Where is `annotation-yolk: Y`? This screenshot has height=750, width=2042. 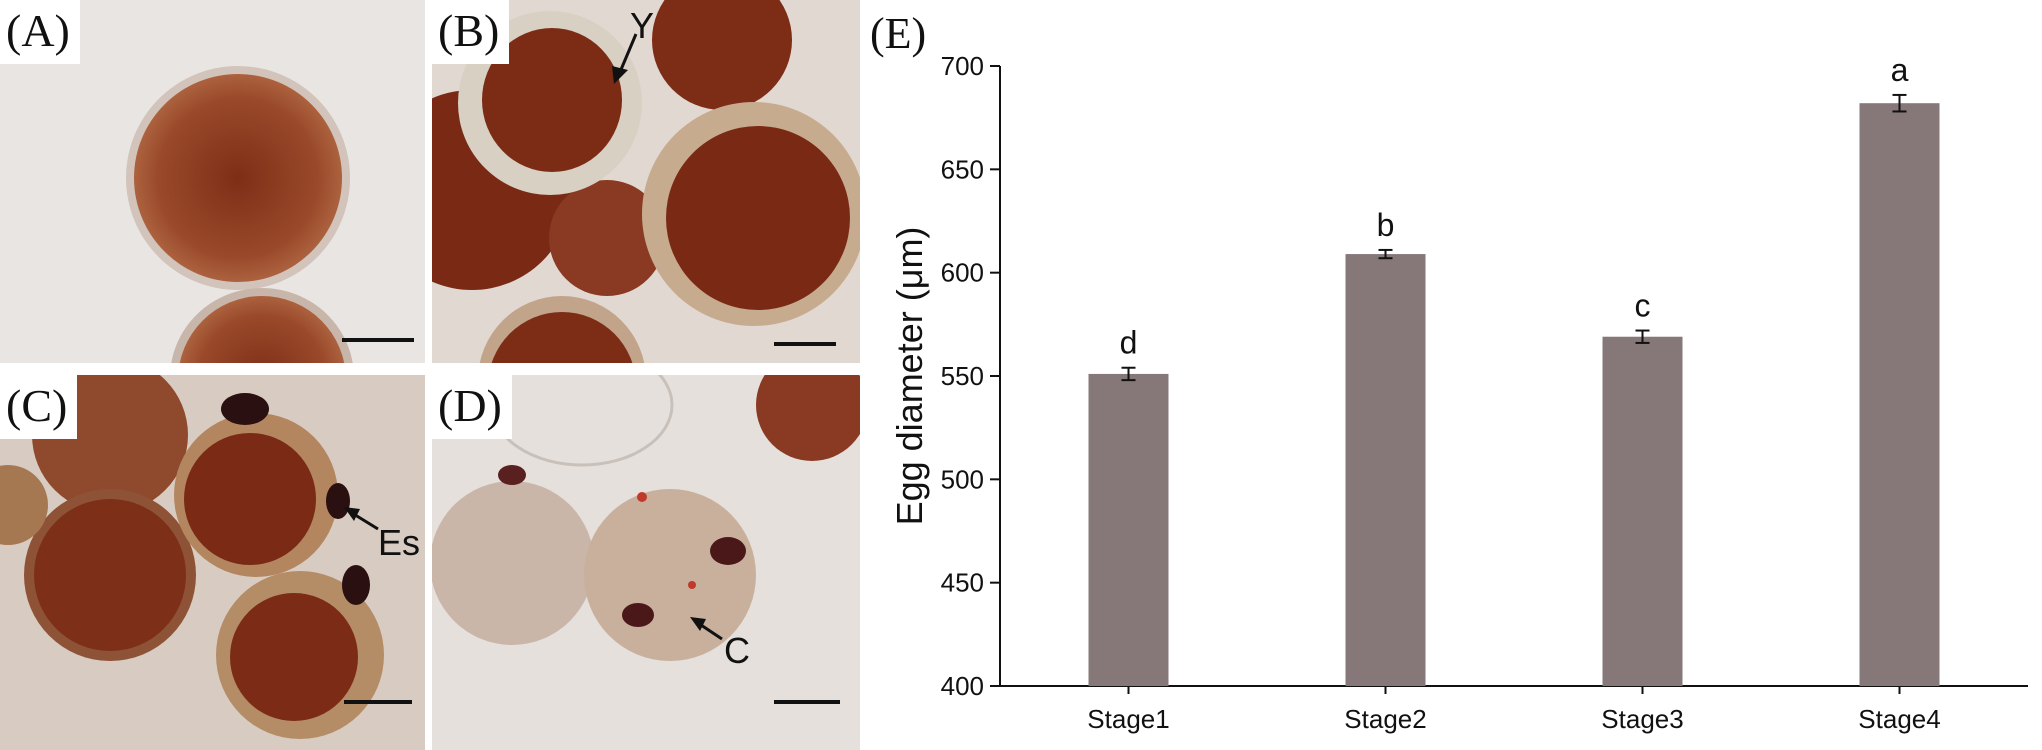
annotation-yolk: Y is located at coordinates (642, 25).